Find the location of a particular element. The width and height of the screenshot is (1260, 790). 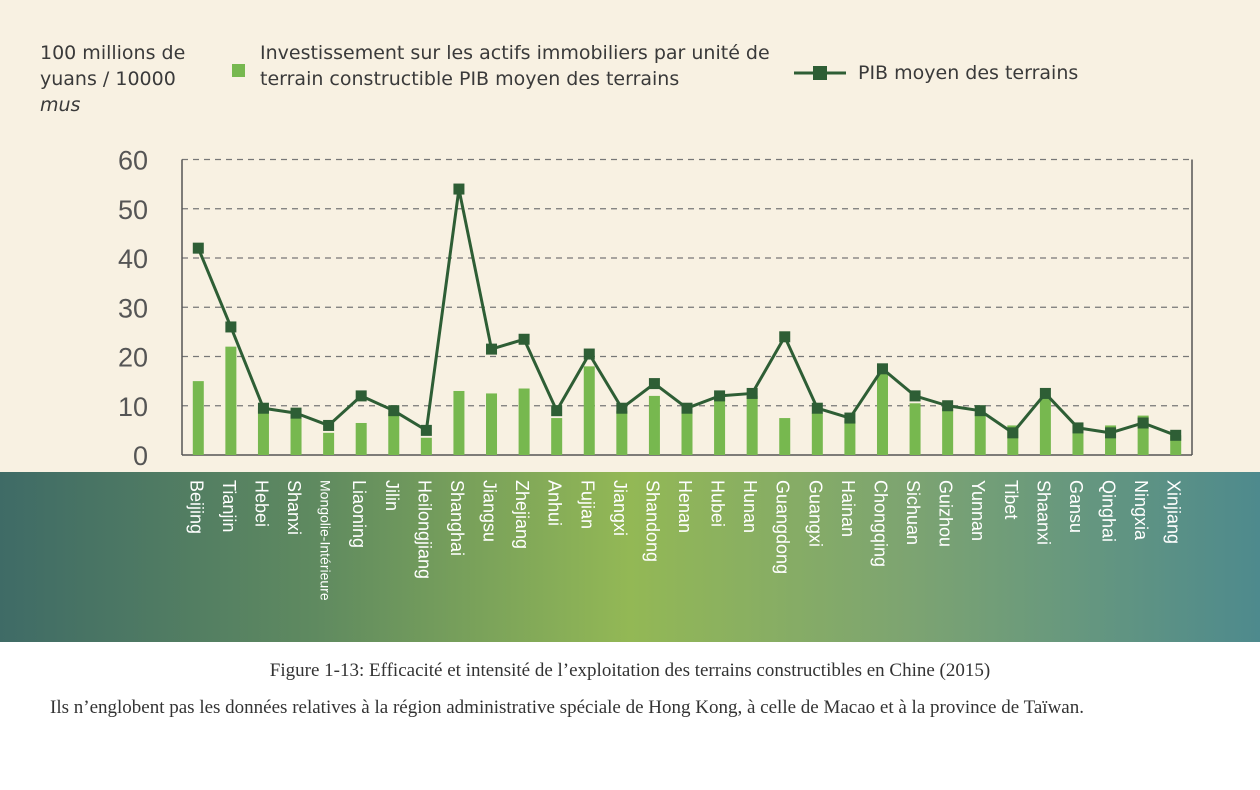

x-tick-label: Hainan is located at coordinates (848, 508).